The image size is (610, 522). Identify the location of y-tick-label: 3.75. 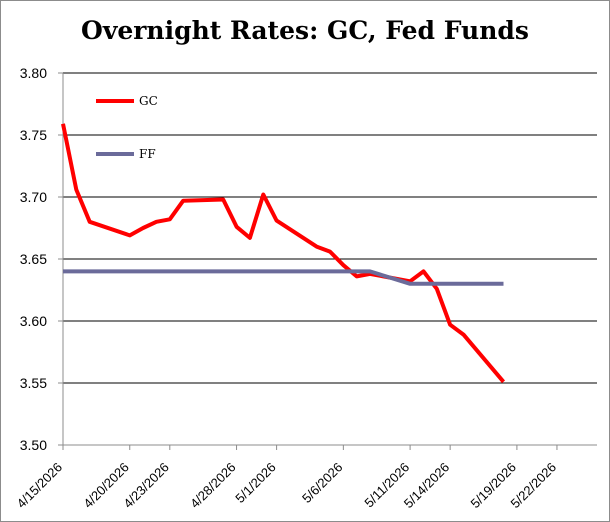
(33, 135).